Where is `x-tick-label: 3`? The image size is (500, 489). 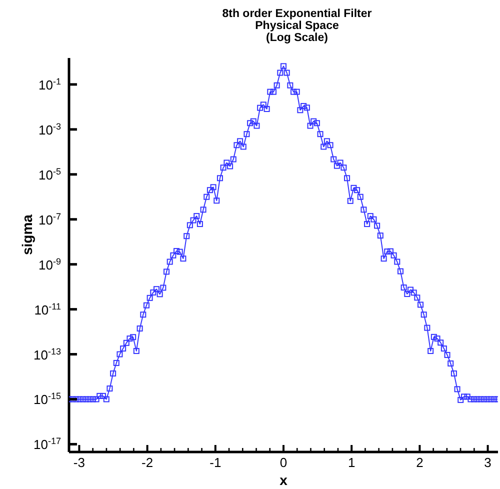 x-tick-label: 3 is located at coordinates (488, 462).